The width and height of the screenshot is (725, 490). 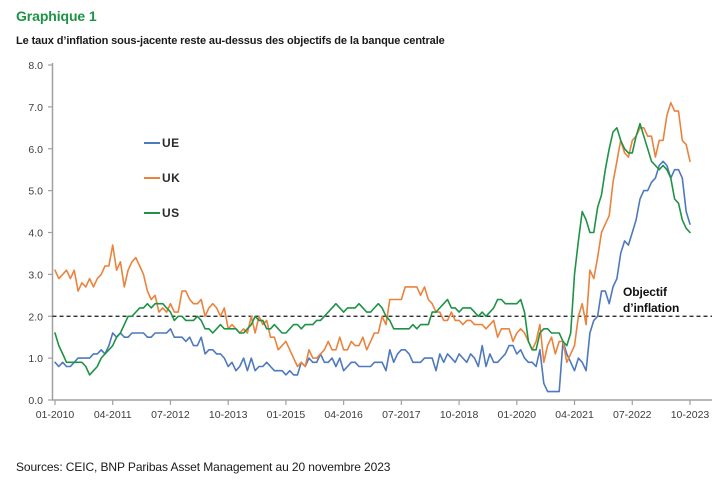 I want to click on y-tick-label: 8.0, so click(x=35, y=66).